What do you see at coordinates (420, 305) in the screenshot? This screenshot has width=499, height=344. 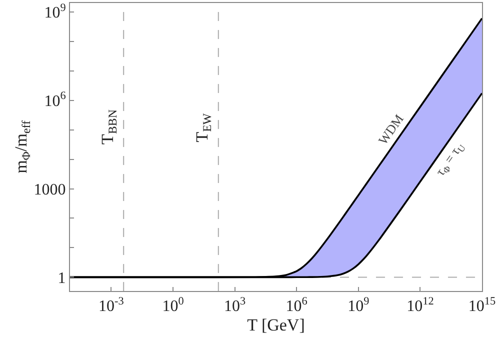 I see `x-tick-label: 10$^{12}$` at bounding box center [420, 305].